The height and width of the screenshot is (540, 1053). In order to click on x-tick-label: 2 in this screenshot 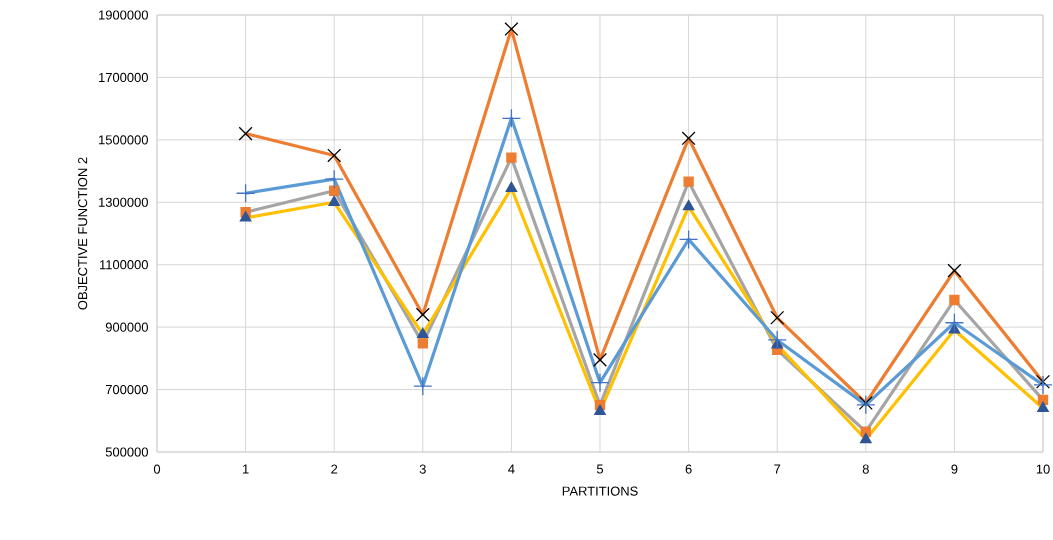, I will do `click(334, 469)`.